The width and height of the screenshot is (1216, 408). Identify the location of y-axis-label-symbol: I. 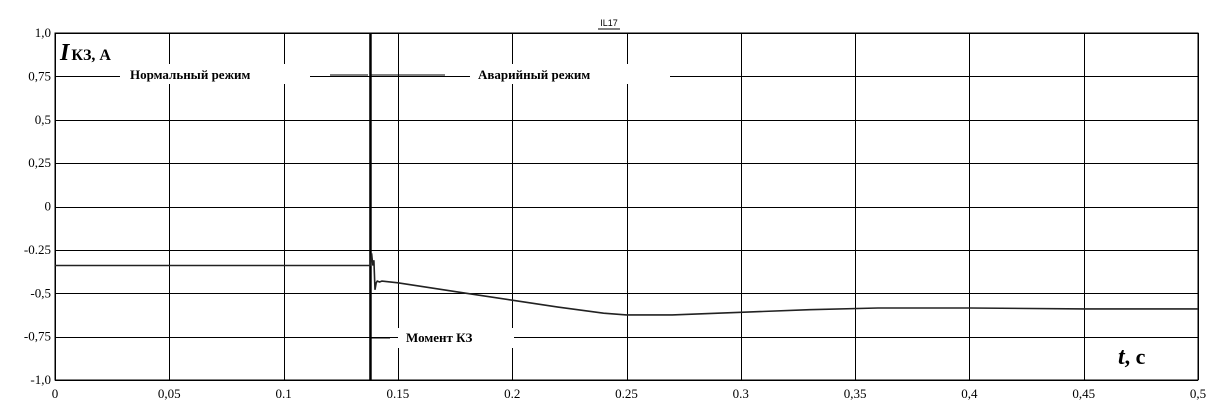
(65, 53).